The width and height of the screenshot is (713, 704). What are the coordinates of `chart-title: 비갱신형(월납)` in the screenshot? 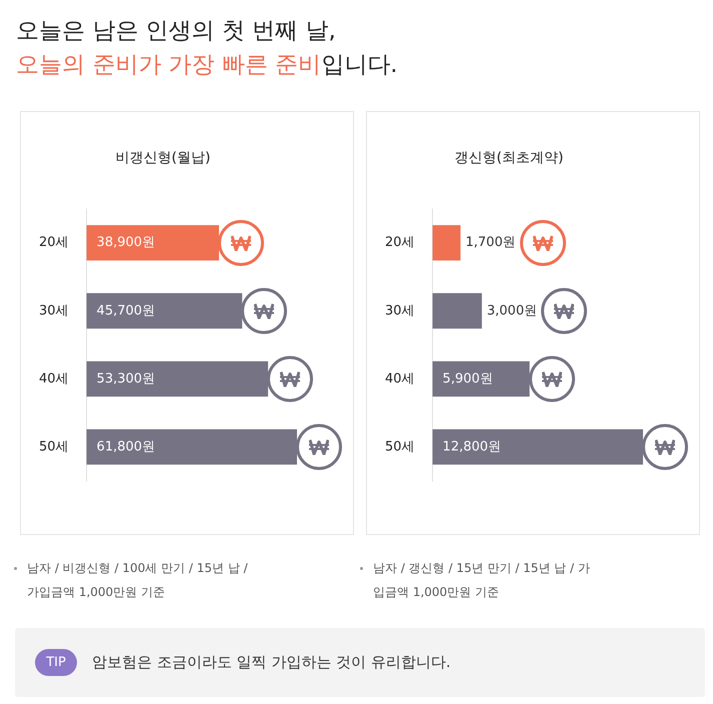 It's located at (163, 158).